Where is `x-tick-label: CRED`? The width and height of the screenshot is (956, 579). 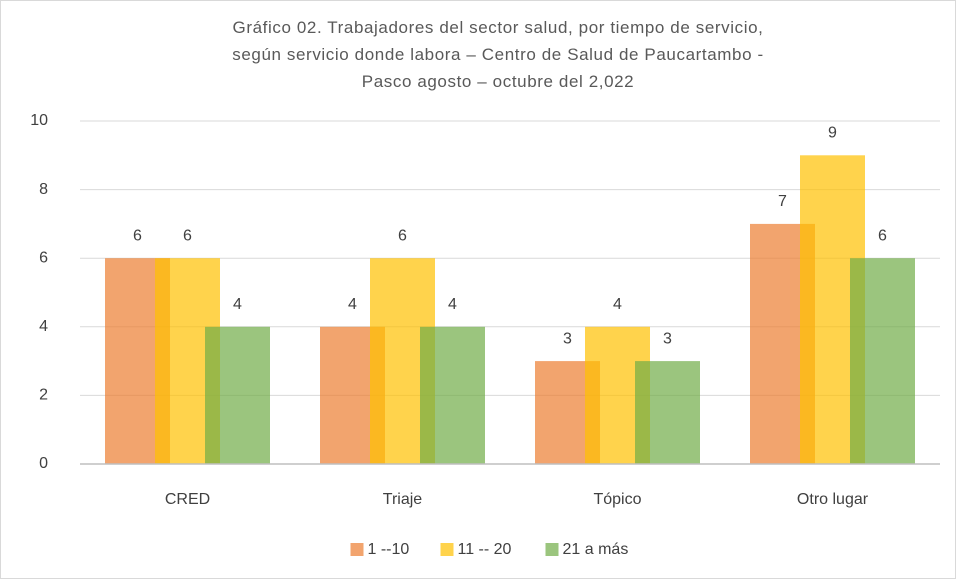
x-tick-label: CRED is located at coordinates (187, 499).